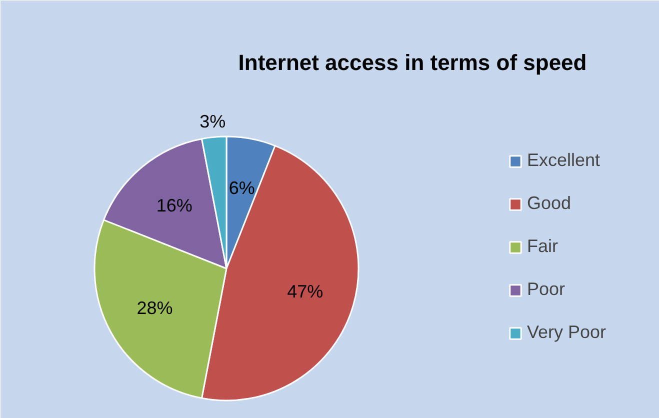  I want to click on legend-label: Poor, so click(546, 289).